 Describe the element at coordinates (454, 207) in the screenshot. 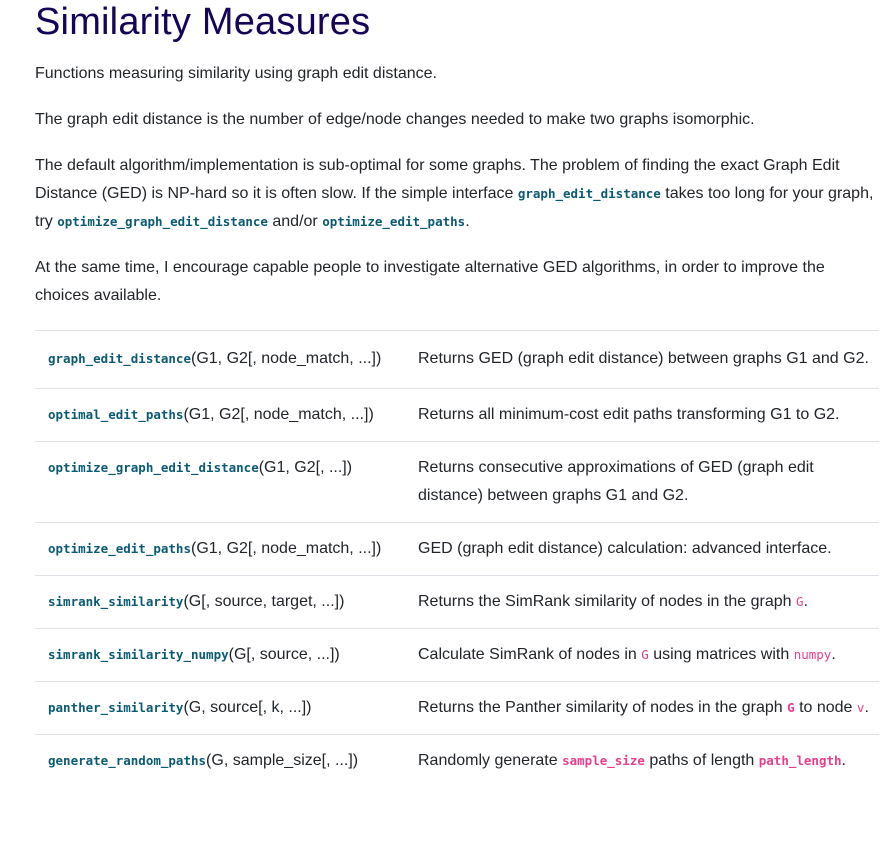

I see `default-text-2: takes too long for your graph, try` at that location.